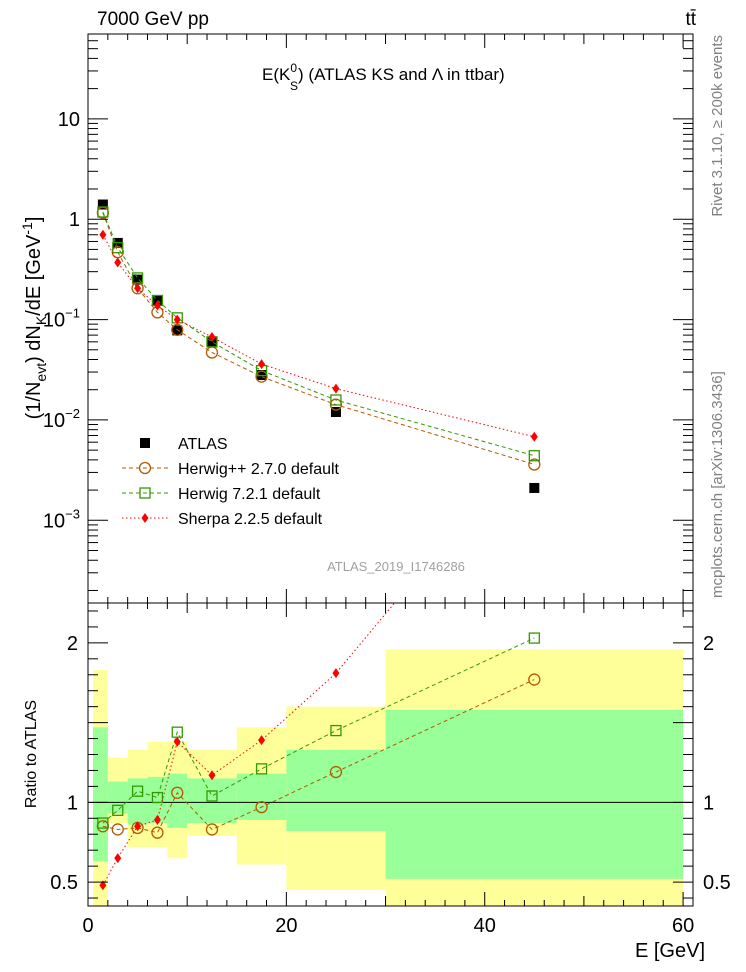 The width and height of the screenshot is (746, 972). I want to click on ratio-line-herwig7, so click(318, 730).